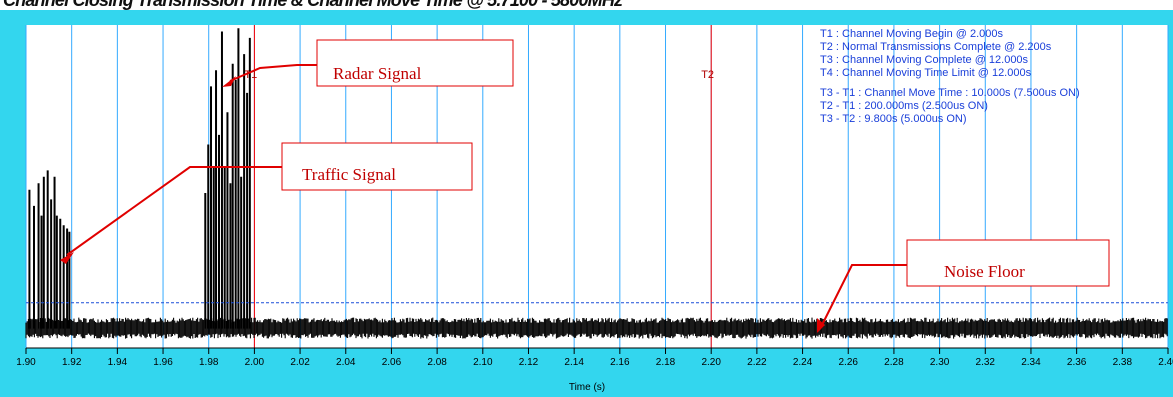  I want to click on noise-callout-arrow, so click(863, 296).